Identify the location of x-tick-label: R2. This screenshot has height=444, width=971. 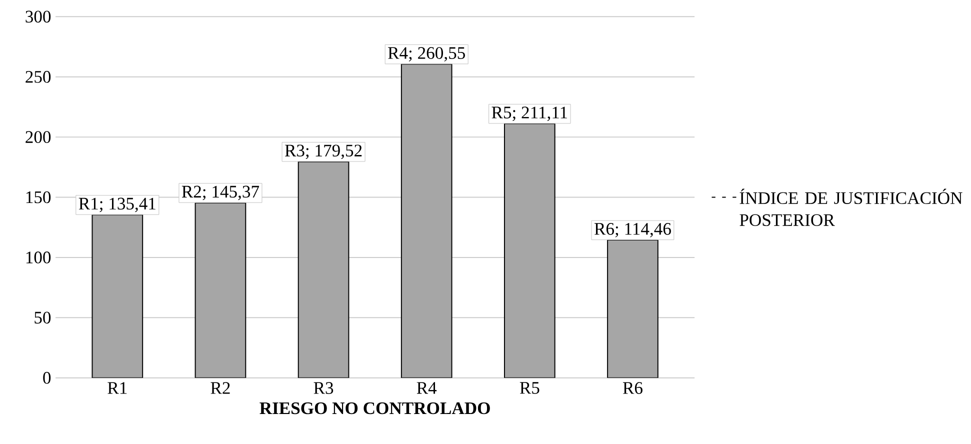
(220, 388).